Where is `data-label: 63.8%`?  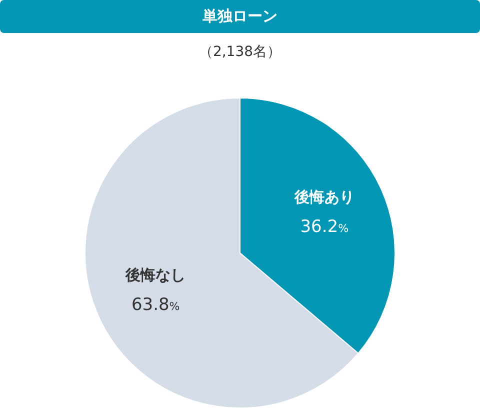 data-label: 63.8% is located at coordinates (155, 305).